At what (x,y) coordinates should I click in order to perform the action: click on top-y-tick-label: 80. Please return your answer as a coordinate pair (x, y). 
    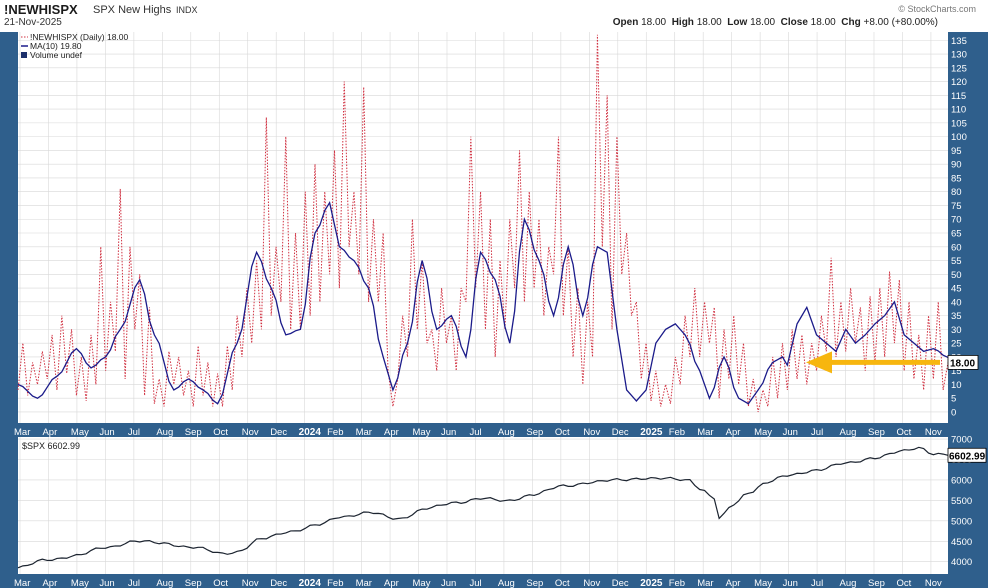
    Looking at the image, I should click on (956, 192).